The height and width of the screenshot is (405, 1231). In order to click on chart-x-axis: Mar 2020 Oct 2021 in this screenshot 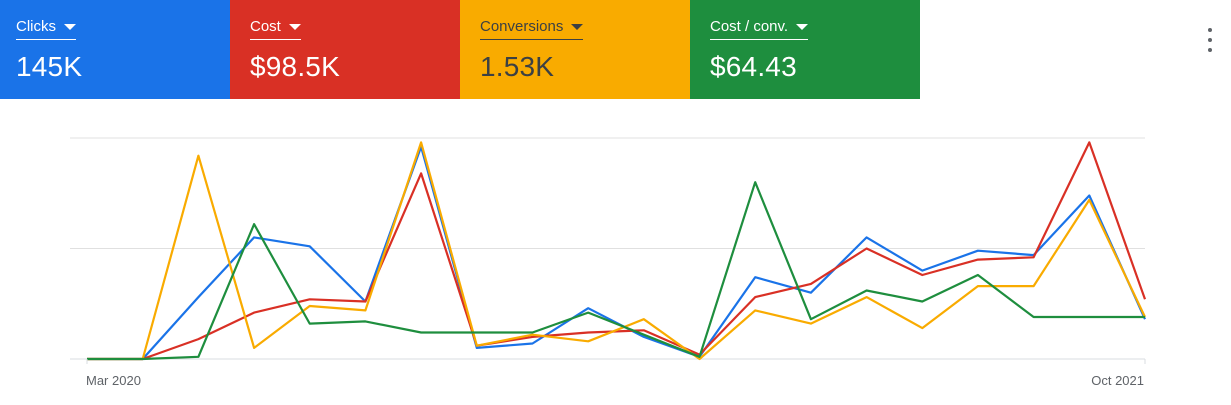, I will do `click(616, 373)`.